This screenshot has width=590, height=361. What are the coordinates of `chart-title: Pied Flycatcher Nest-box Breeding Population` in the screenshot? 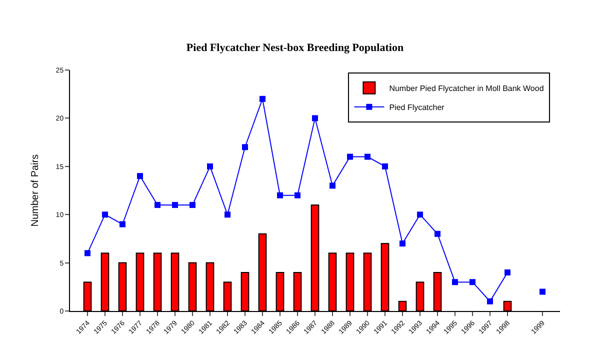 It's located at (295, 48).